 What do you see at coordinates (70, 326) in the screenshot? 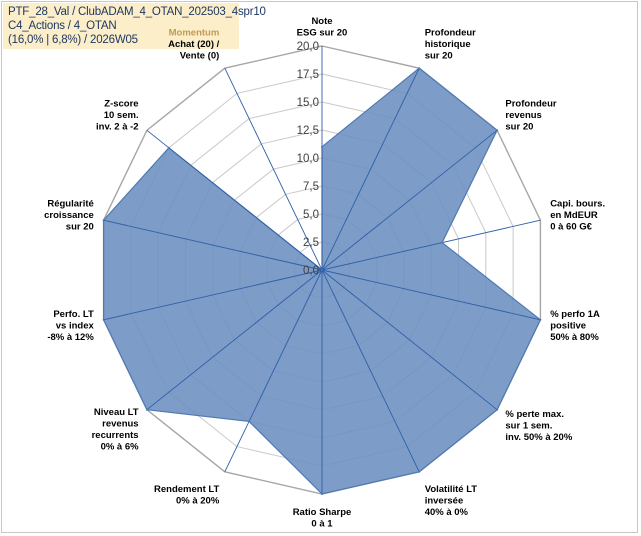
I see `axis-label-10: Perfo. LT vs index -8% à 12%` at bounding box center [70, 326].